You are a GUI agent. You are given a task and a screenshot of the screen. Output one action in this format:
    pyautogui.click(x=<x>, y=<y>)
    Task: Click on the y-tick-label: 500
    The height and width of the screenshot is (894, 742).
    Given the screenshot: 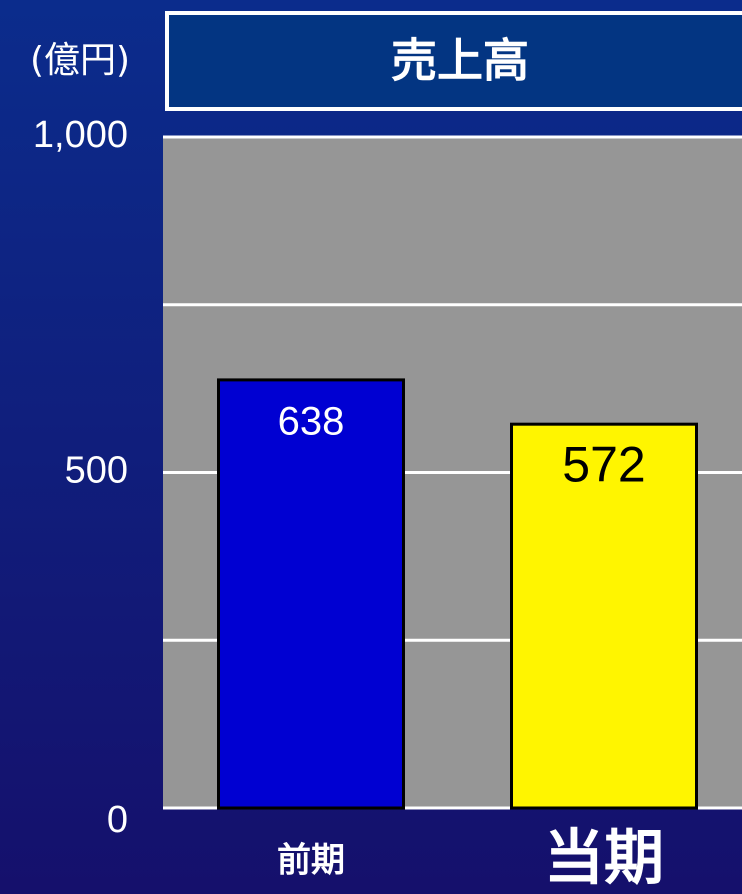 What is the action you would take?
    pyautogui.click(x=96, y=471)
    